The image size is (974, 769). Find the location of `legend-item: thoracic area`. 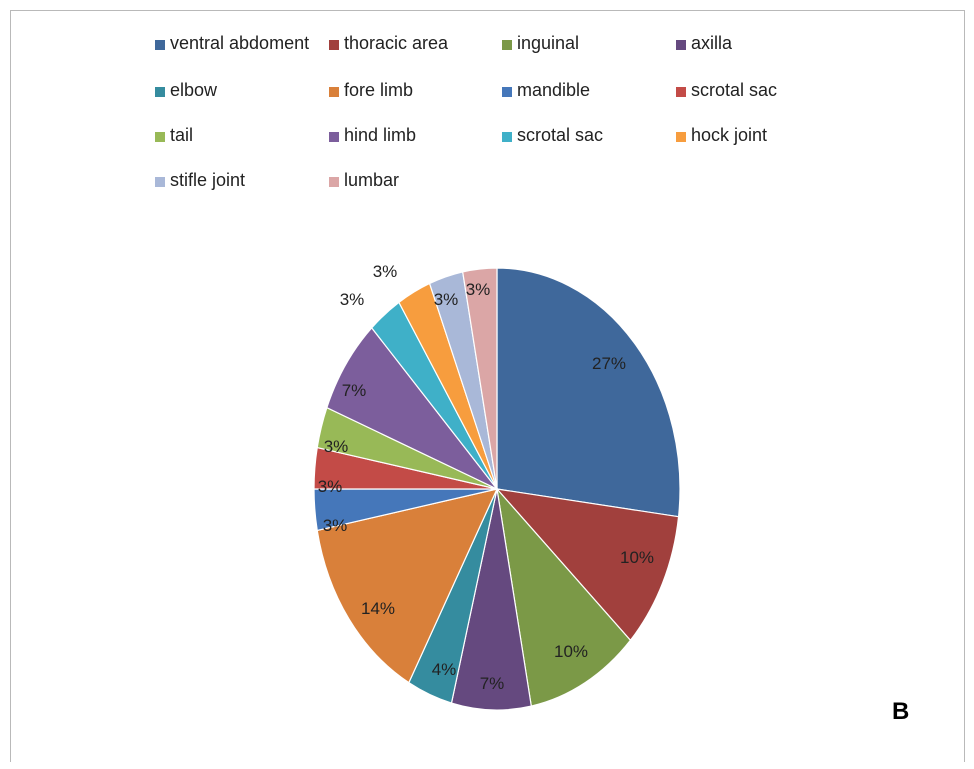

legend-item: thoracic area is located at coordinates (389, 43).